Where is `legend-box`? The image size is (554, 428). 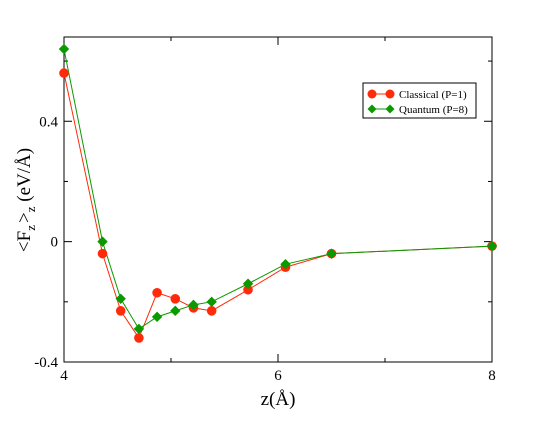 legend-box is located at coordinates (419, 100).